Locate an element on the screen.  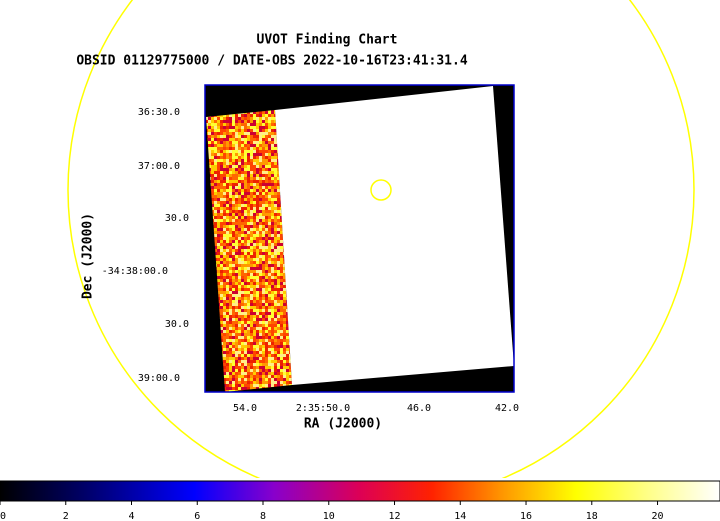
colorbar-tick-label: 10 is located at coordinates (329, 516).